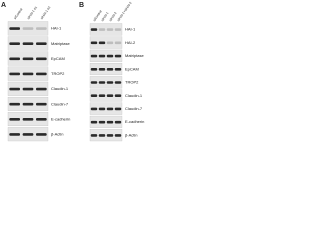 This screenshot has height=240, width=320. I want to click on lane-label: siHAI-1+siHAI-2, so click(124, 11).